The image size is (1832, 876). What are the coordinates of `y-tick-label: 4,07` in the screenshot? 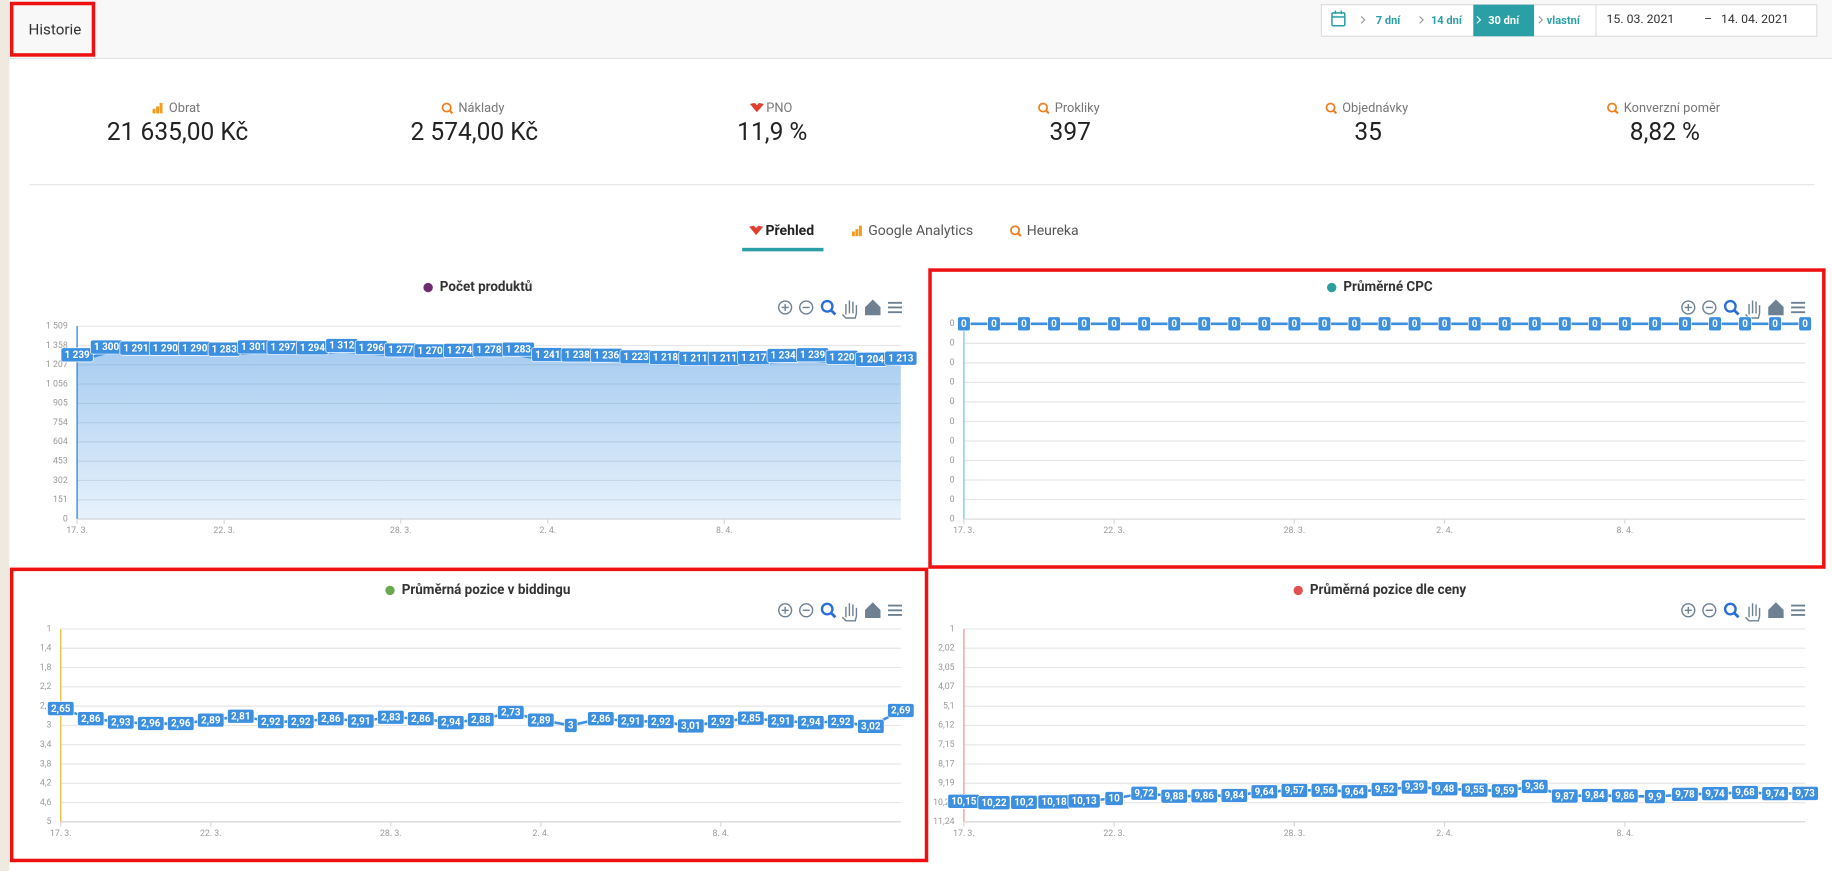 It's located at (946, 687).